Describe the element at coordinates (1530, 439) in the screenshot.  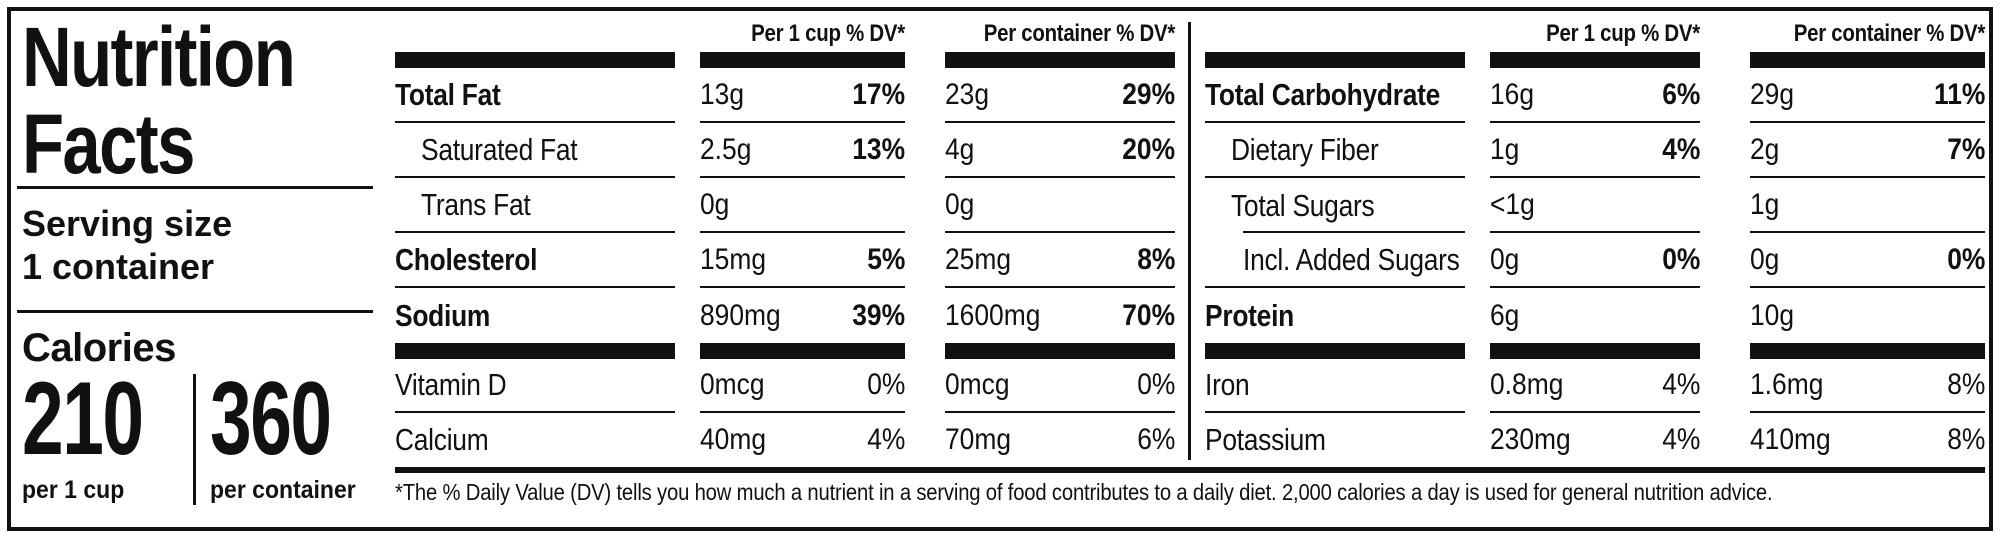
I see `per-cup-amount: 230mg` at that location.